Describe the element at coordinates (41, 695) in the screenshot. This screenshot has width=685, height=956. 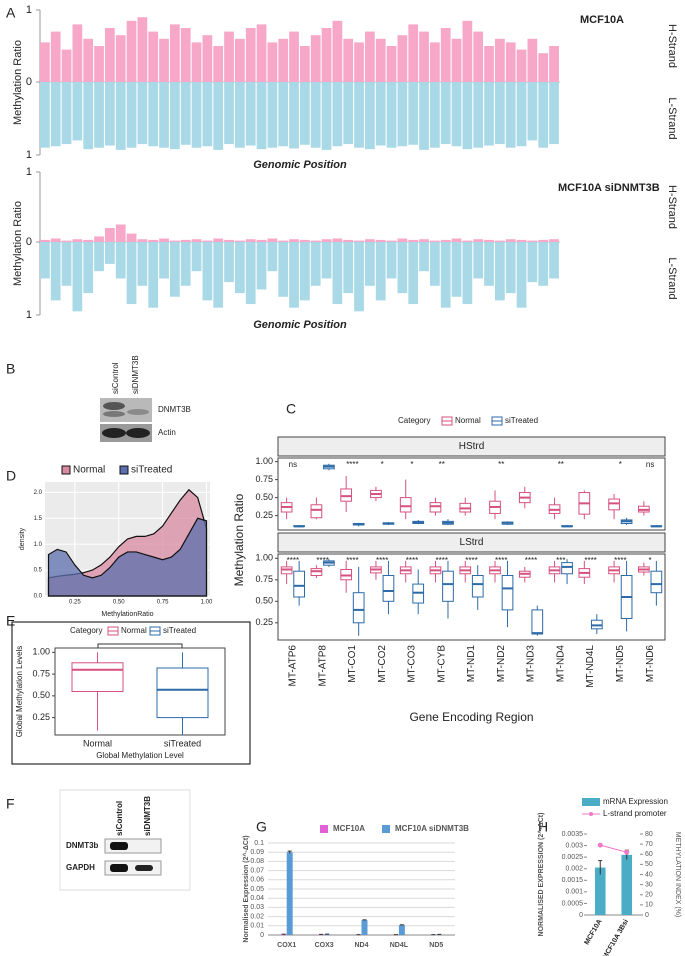
I see `y-tick-label: 0.50` at that location.